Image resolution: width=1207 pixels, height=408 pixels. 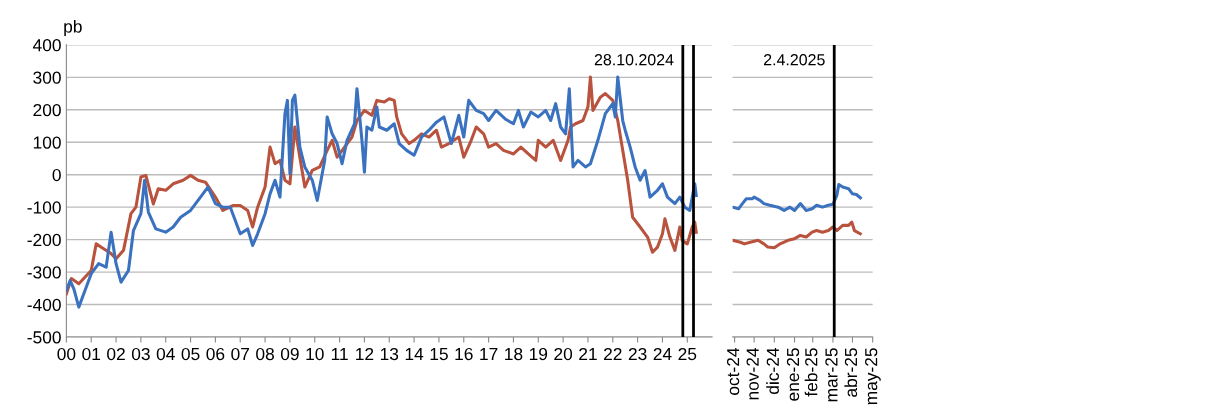 What do you see at coordinates (613, 354) in the screenshot?
I see `x-tick-label: 22` at bounding box center [613, 354].